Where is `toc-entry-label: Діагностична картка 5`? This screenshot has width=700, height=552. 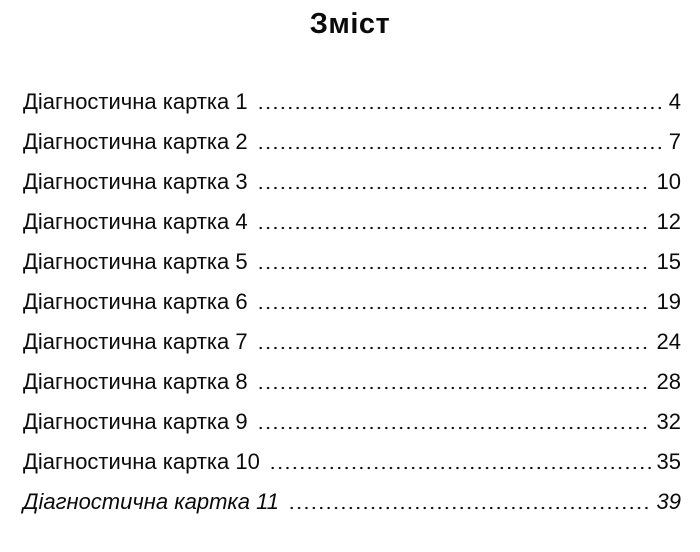 toc-entry-label: Діагностична картка 5 is located at coordinates (135, 261).